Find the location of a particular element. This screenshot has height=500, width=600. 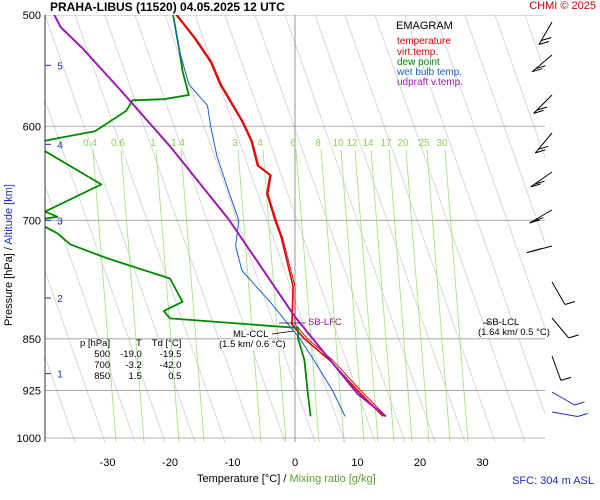

temperature-tick-label: 20 is located at coordinates (420, 463).